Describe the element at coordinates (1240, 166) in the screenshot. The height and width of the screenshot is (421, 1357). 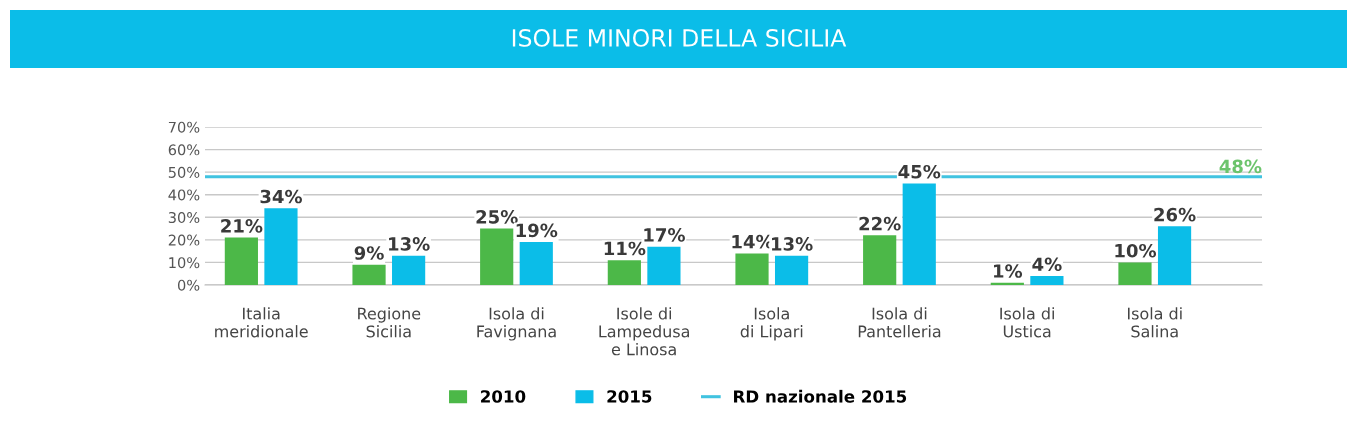
I see `annotation: 48%` at that location.